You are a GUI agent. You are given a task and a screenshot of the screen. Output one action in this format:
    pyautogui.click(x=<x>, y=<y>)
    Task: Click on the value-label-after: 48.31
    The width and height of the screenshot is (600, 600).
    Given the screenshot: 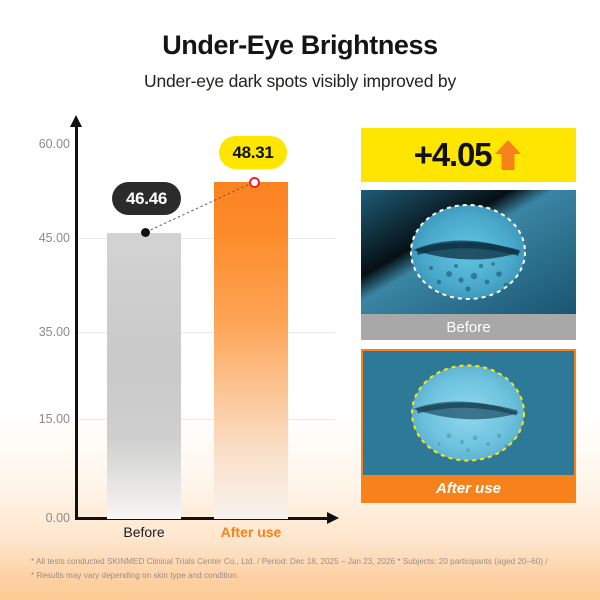 What is the action you would take?
    pyautogui.click(x=253, y=152)
    